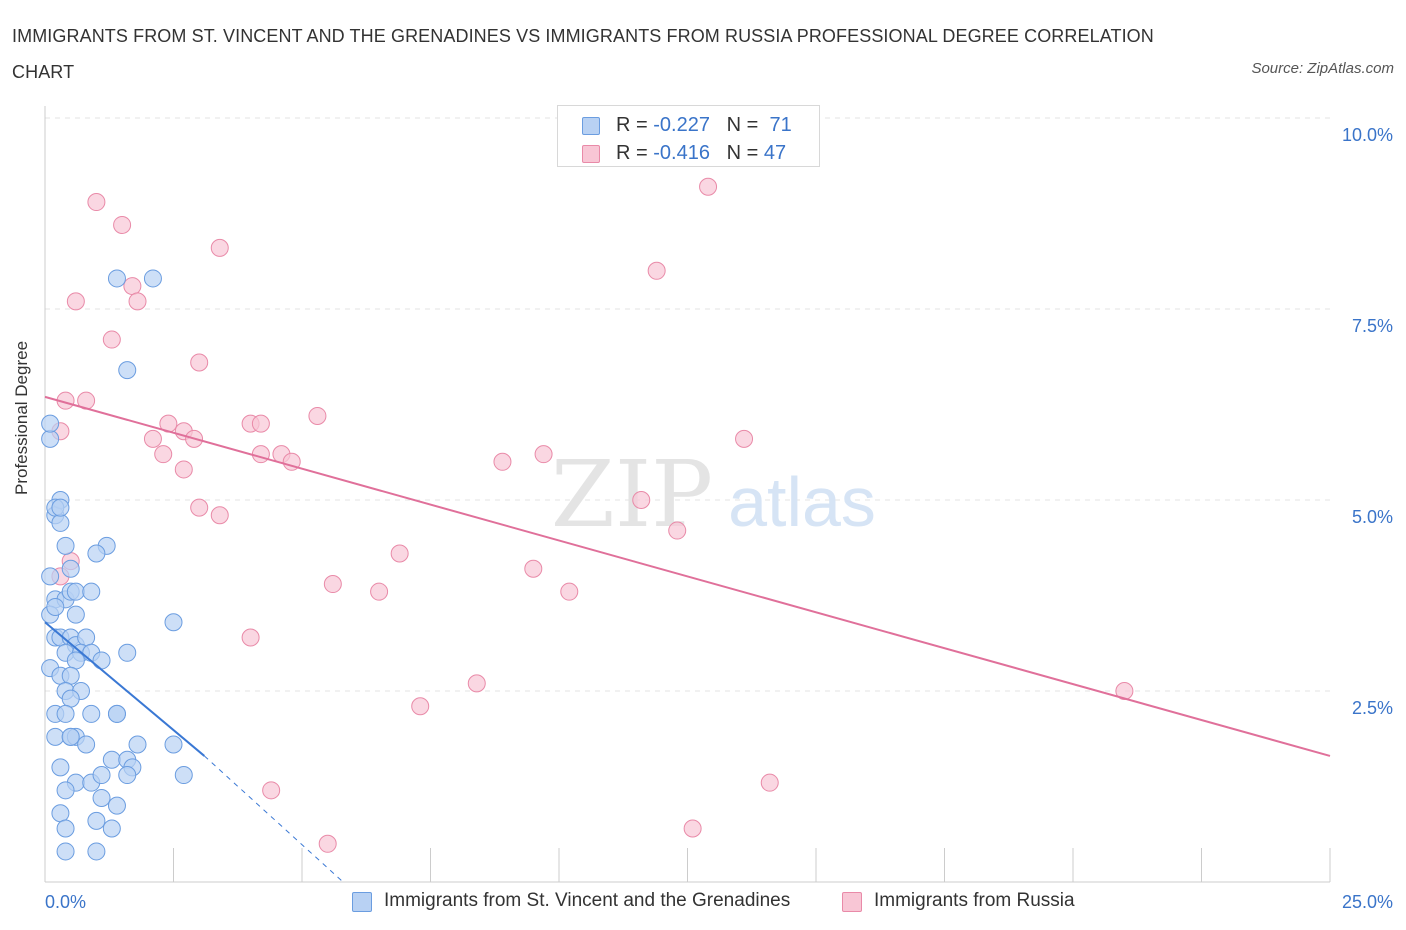 The width and height of the screenshot is (1406, 930). What do you see at coordinates (65, 902) in the screenshot?
I see `x-tick-label: 0.0%` at bounding box center [65, 902].